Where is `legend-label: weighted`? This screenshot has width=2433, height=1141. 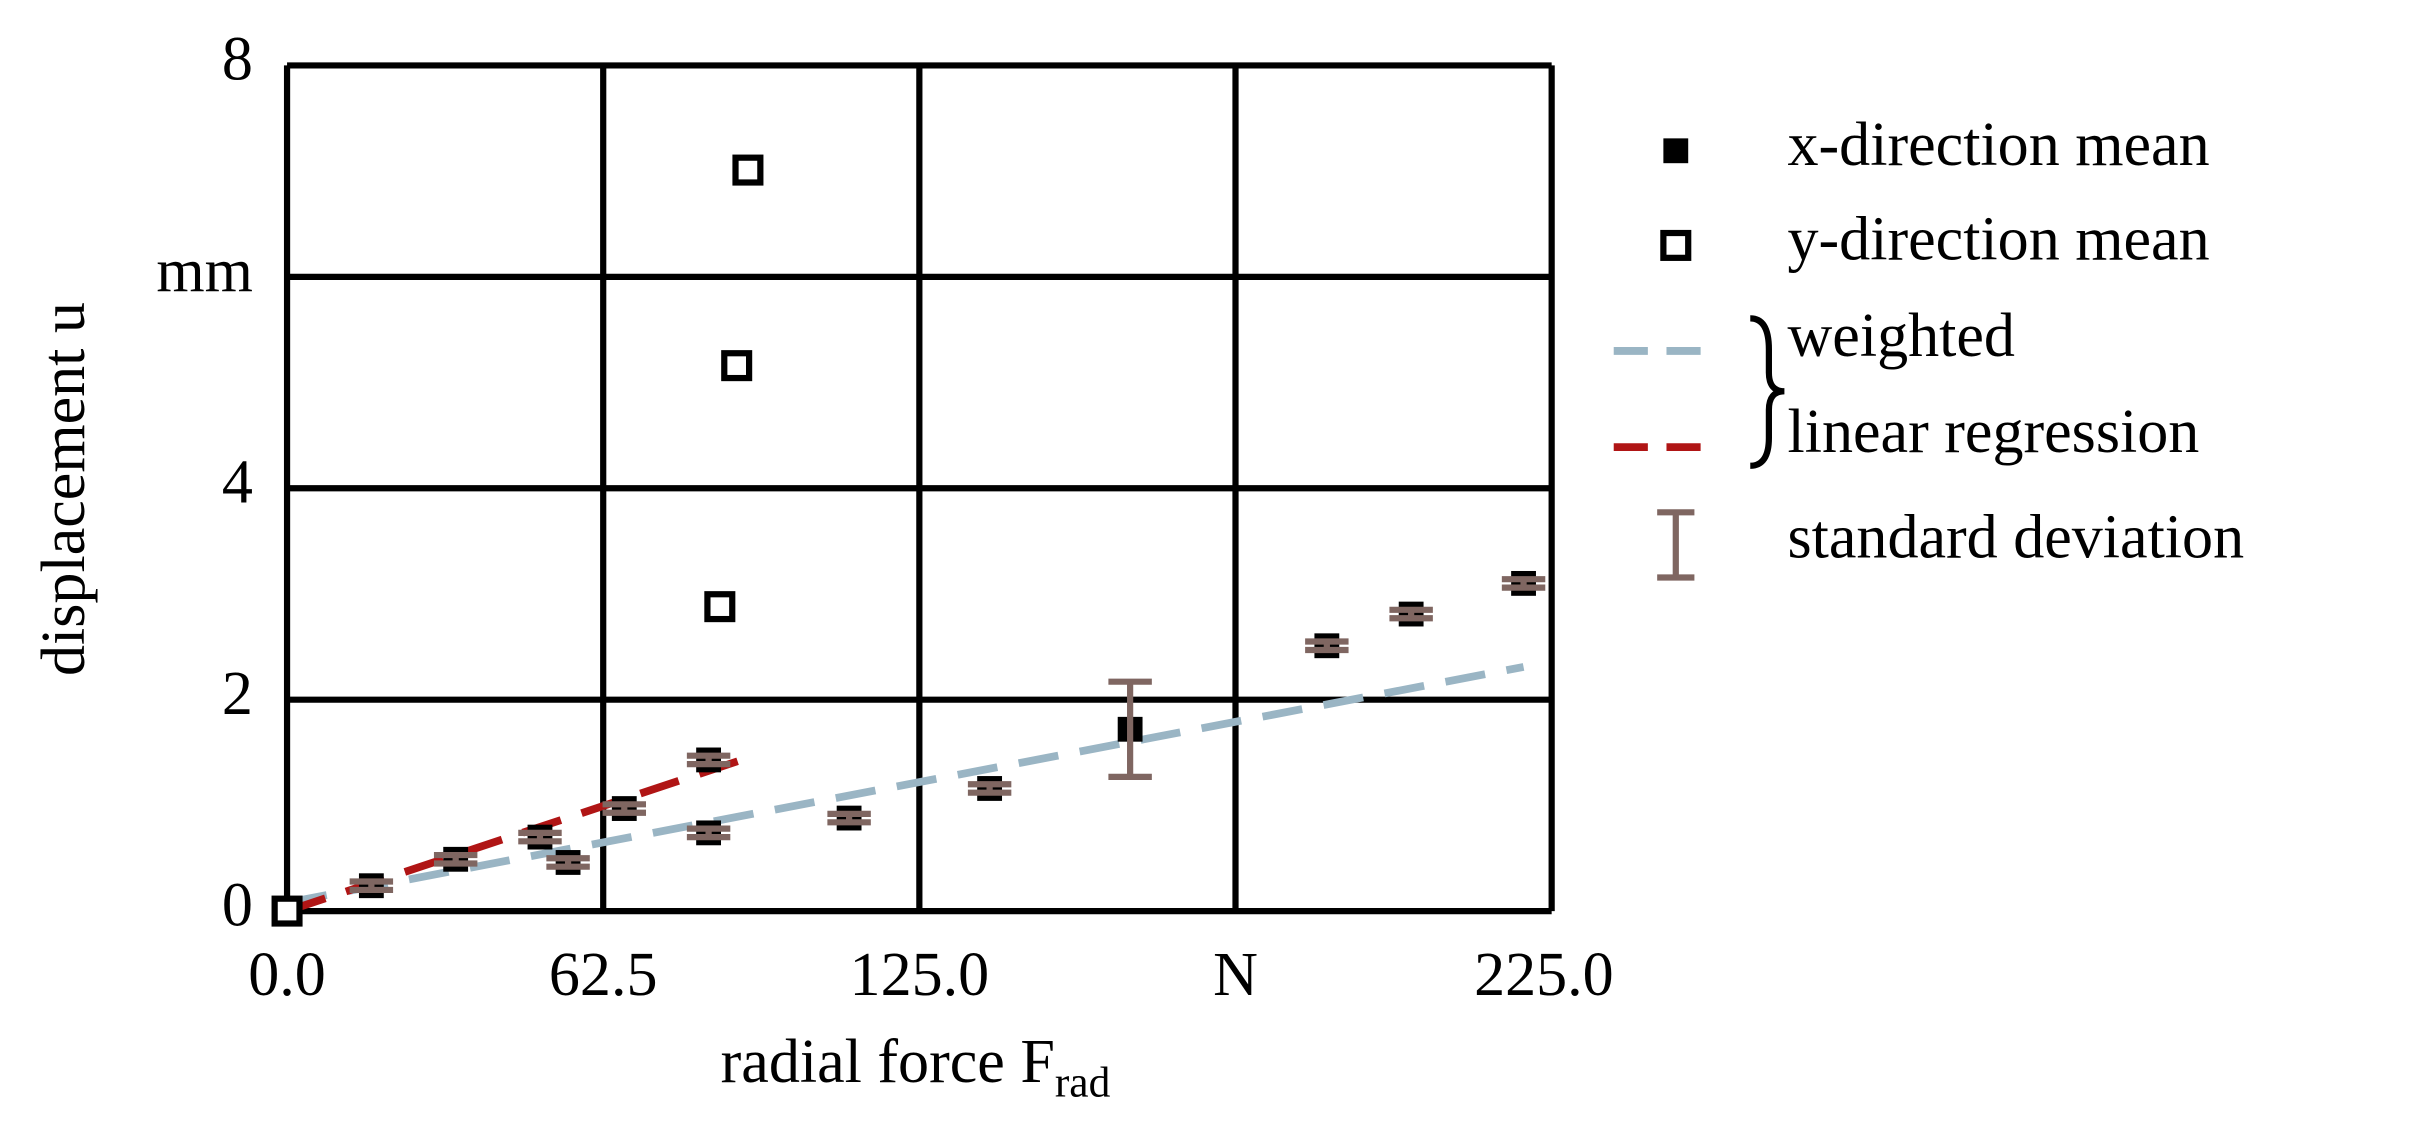
legend-label: weighted is located at coordinates (1901, 336).